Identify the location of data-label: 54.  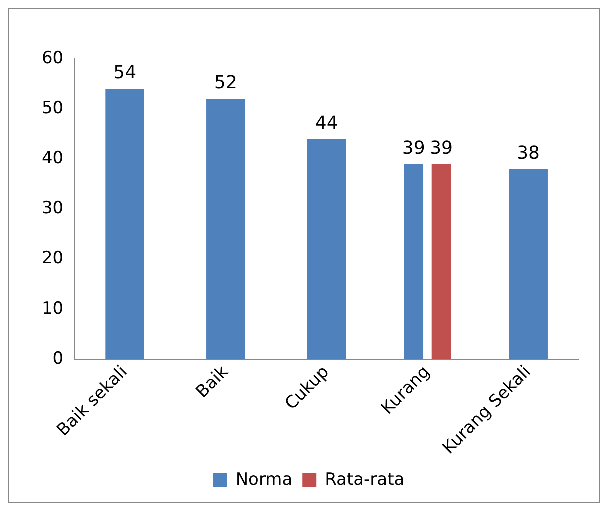
(125, 73).